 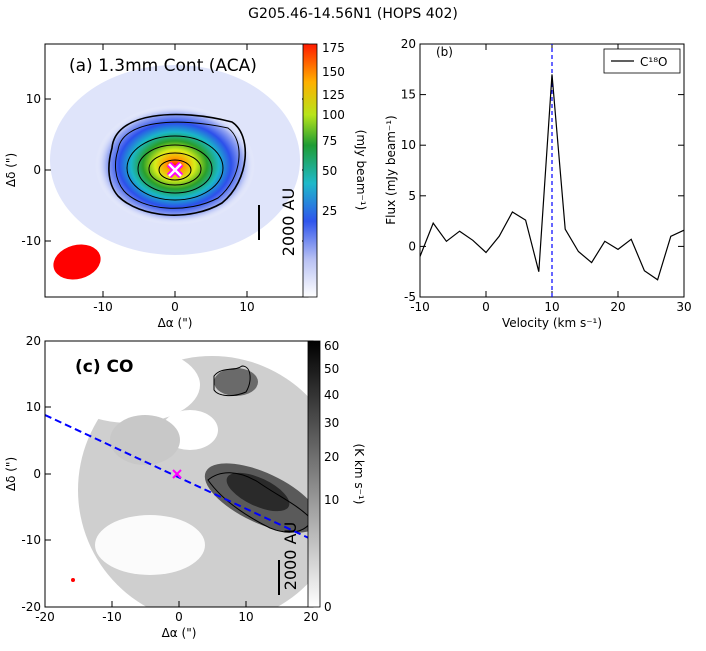 I want to click on a-cbar-tick: 25, so click(x=329, y=211).